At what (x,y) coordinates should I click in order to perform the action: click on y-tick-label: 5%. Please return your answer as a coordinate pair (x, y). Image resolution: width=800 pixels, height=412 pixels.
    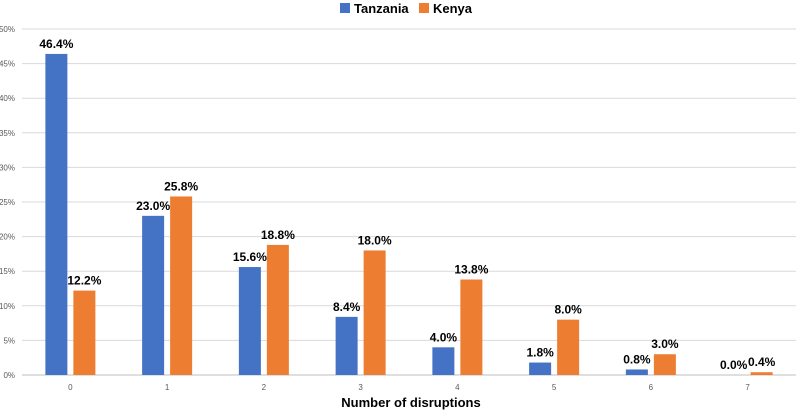
    Looking at the image, I should click on (9, 340).